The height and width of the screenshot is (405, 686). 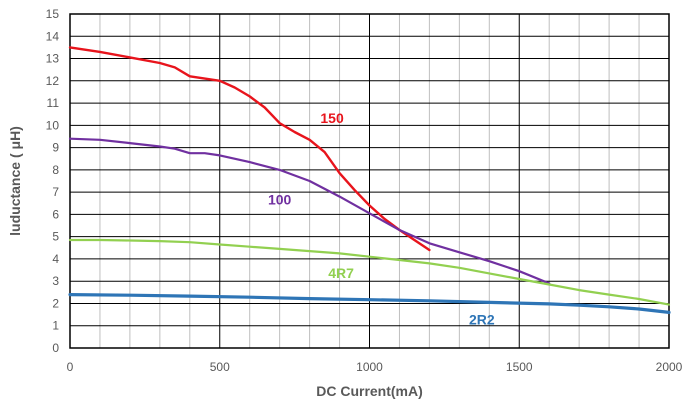 I want to click on y-tick-label: 11, so click(x=53, y=103).